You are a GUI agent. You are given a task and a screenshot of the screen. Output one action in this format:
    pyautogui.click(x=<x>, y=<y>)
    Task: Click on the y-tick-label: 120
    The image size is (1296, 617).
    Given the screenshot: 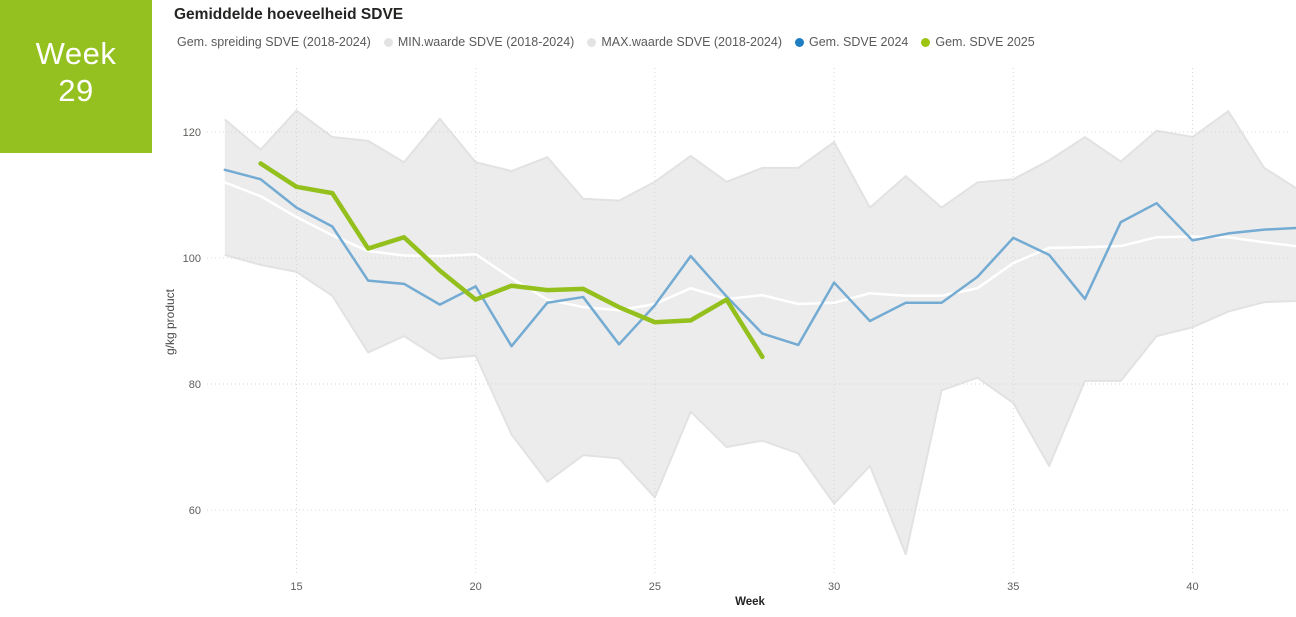 What is the action you would take?
    pyautogui.click(x=192, y=133)
    